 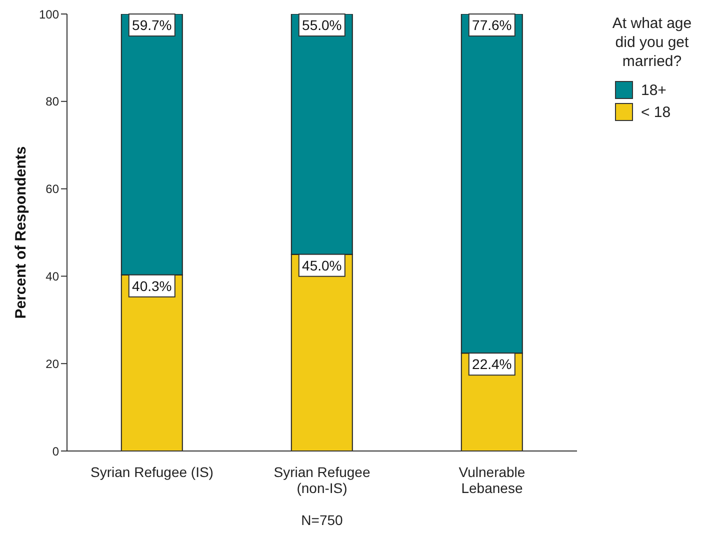 I want to click on legend-label: < 18, so click(x=656, y=112).